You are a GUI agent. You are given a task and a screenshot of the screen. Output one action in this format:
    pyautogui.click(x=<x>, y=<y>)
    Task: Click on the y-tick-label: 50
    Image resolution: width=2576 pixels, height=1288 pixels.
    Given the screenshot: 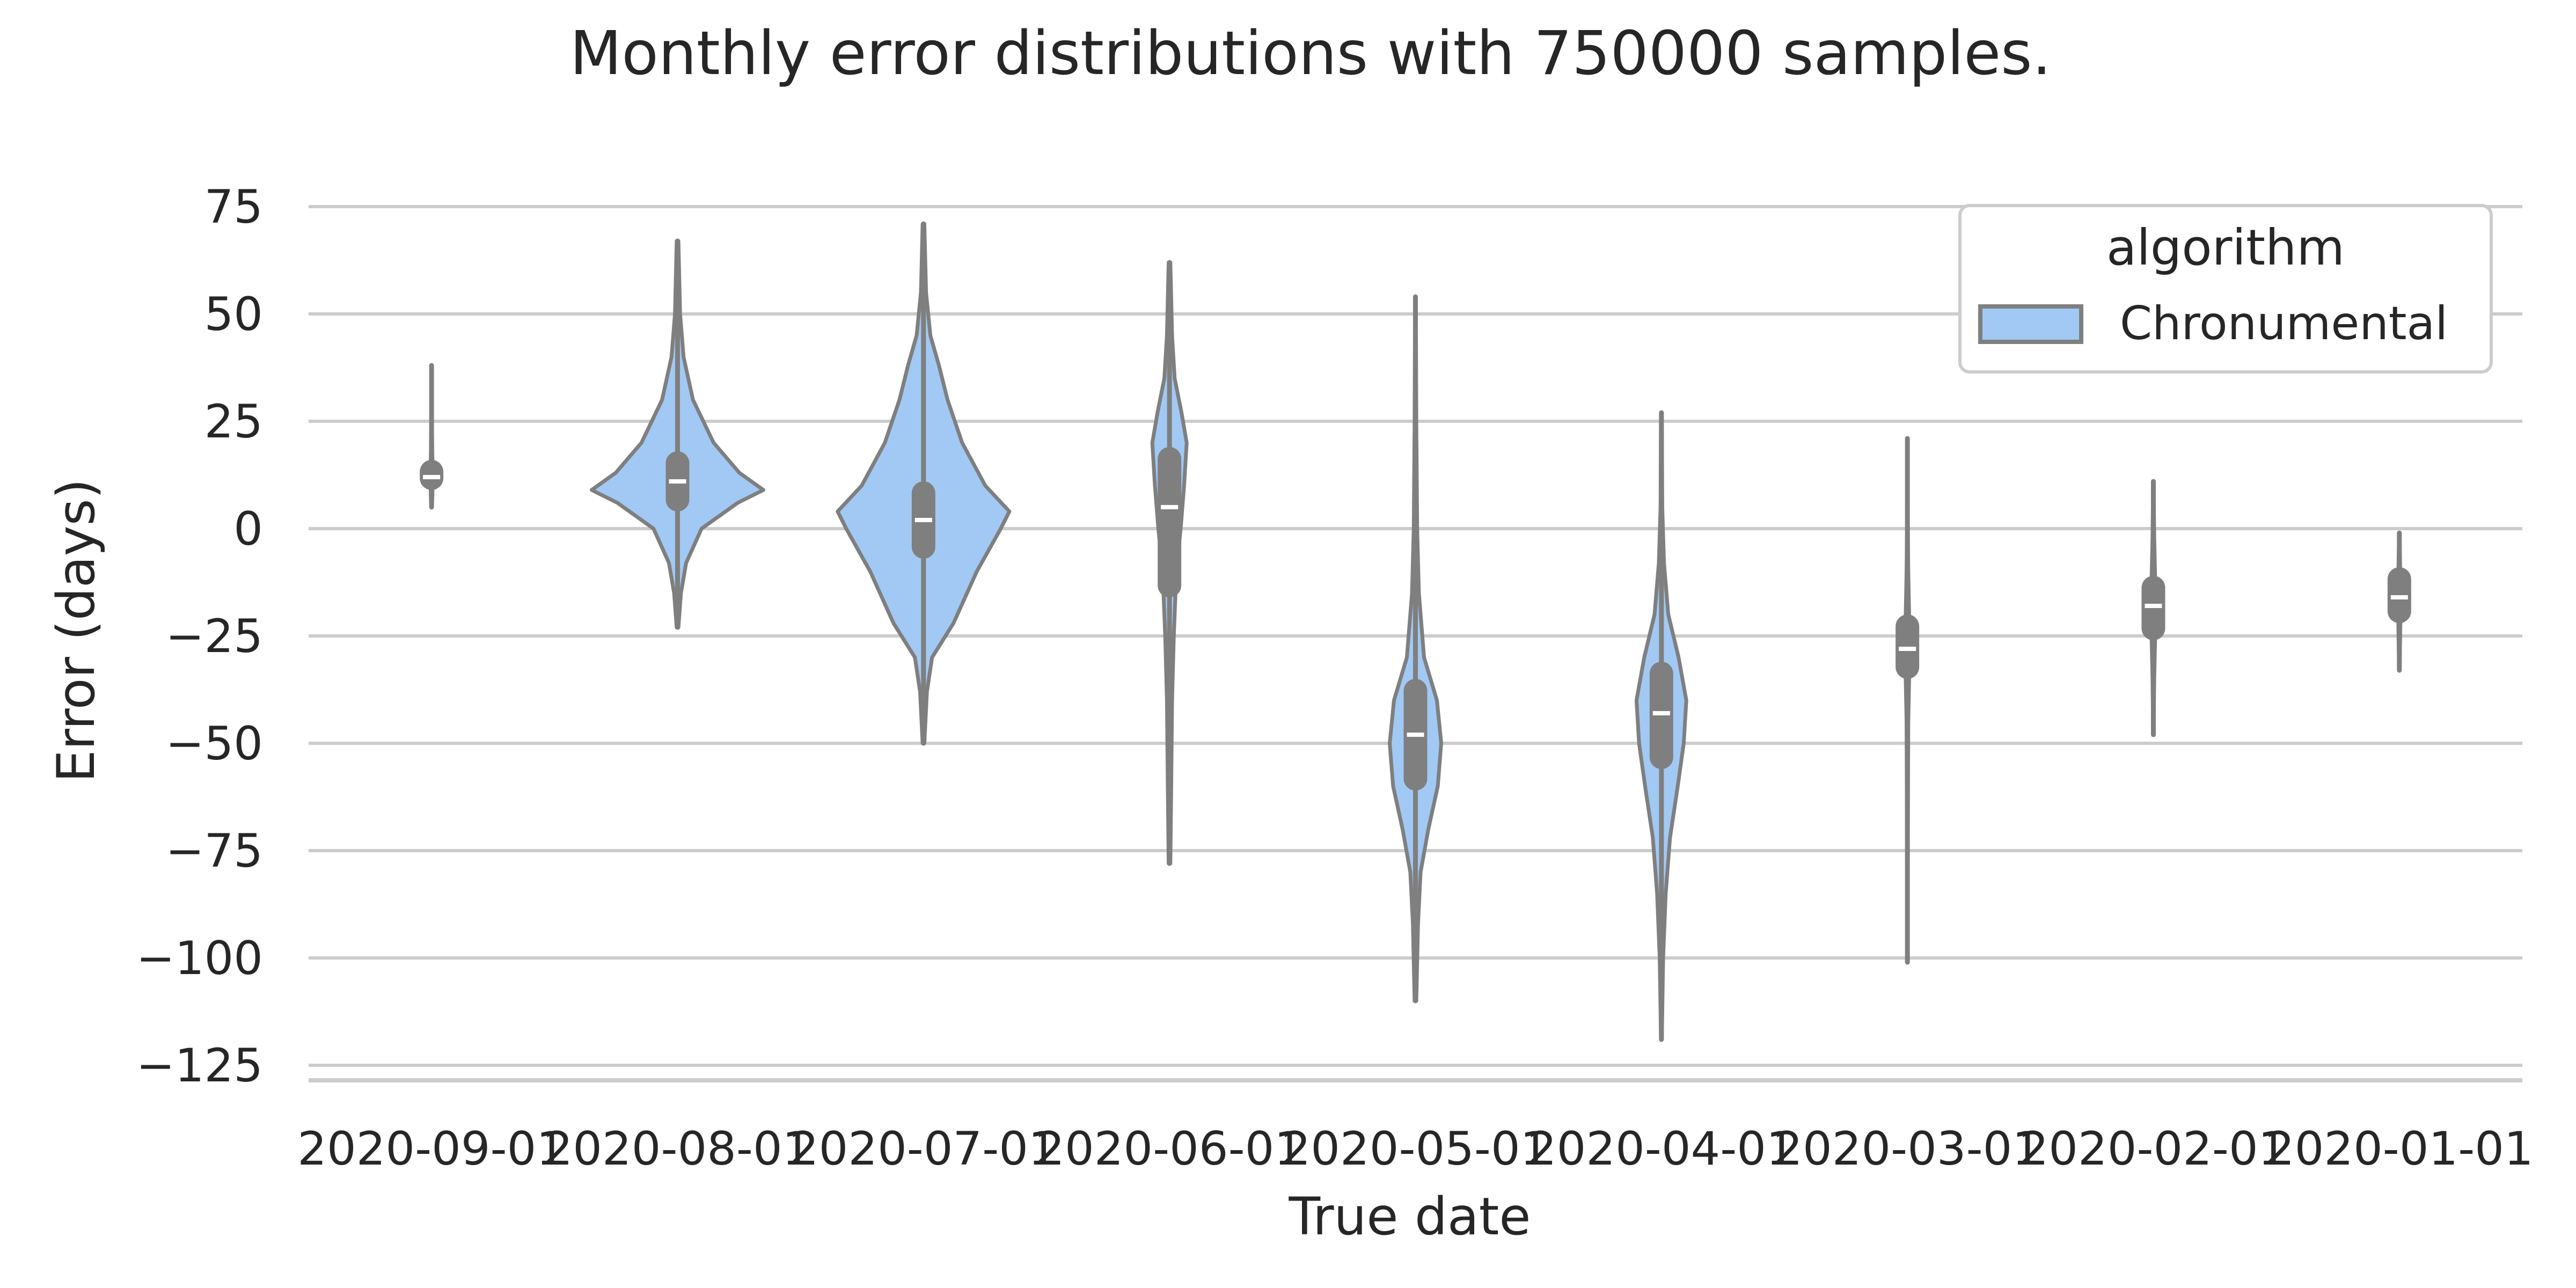 What is the action you would take?
    pyautogui.click(x=233, y=314)
    